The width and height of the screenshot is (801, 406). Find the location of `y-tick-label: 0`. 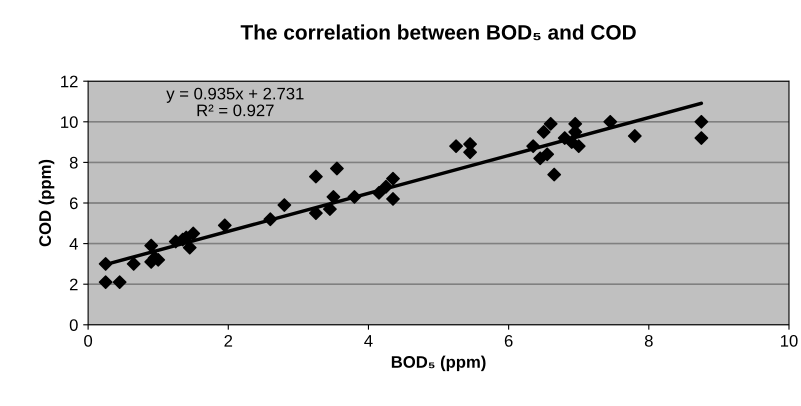

y-tick-label: 0 is located at coordinates (74, 325).